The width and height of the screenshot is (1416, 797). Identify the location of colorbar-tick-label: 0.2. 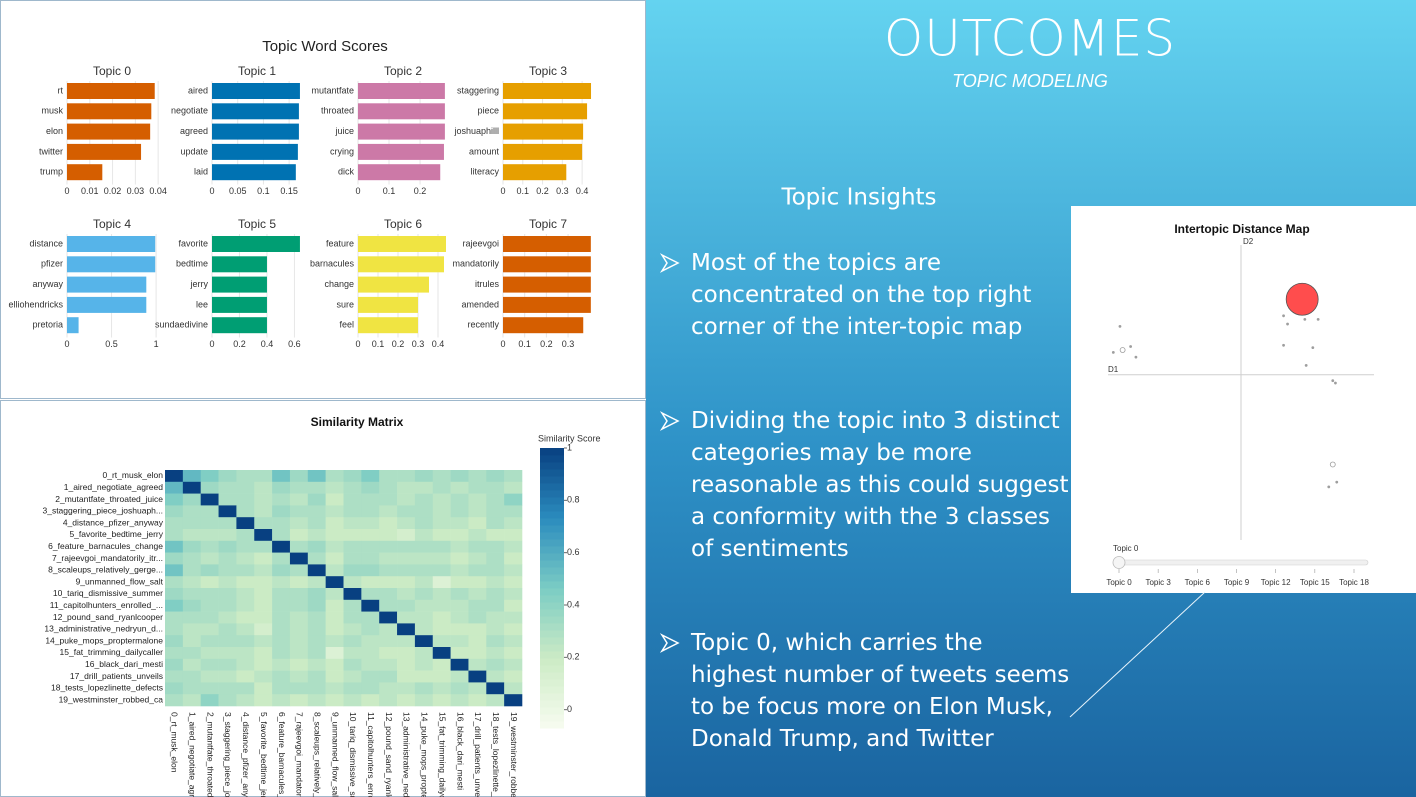
(573, 657).